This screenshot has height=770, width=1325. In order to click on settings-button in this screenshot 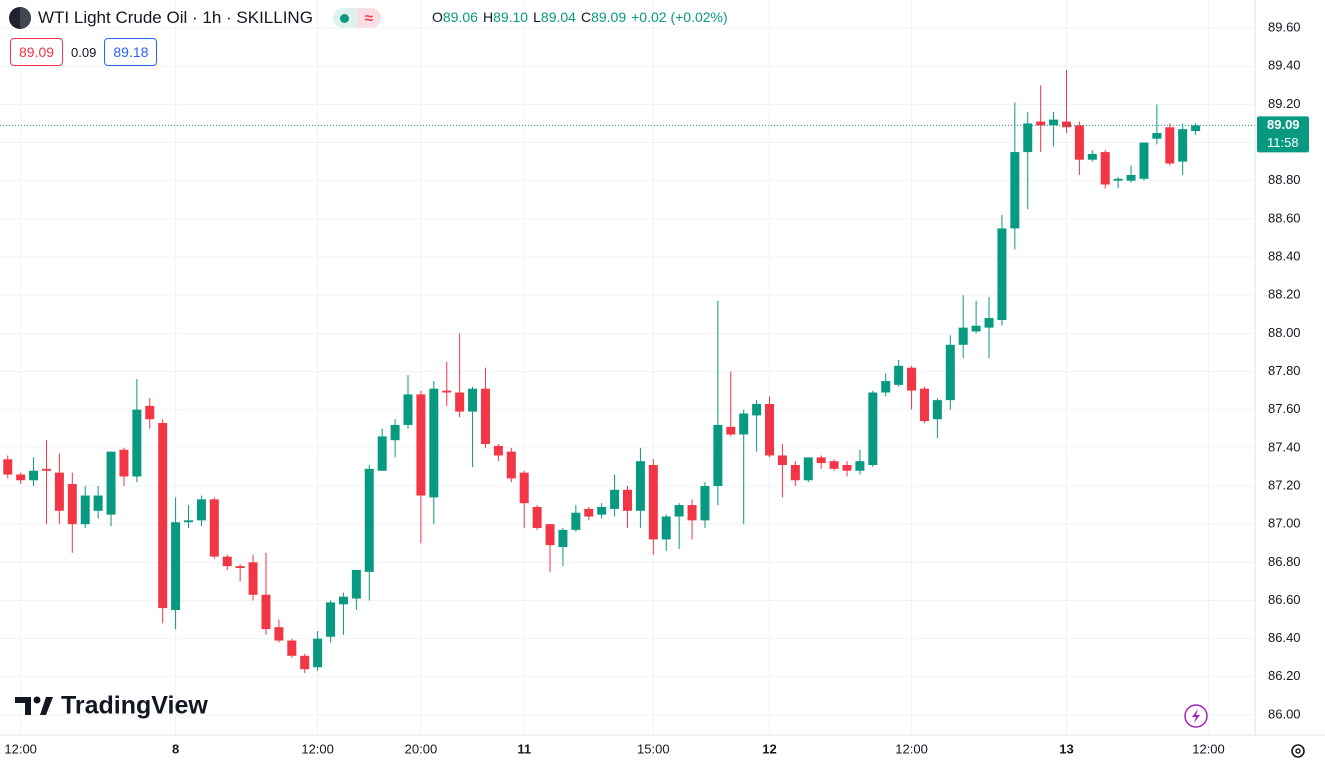, I will do `click(1298, 751)`.